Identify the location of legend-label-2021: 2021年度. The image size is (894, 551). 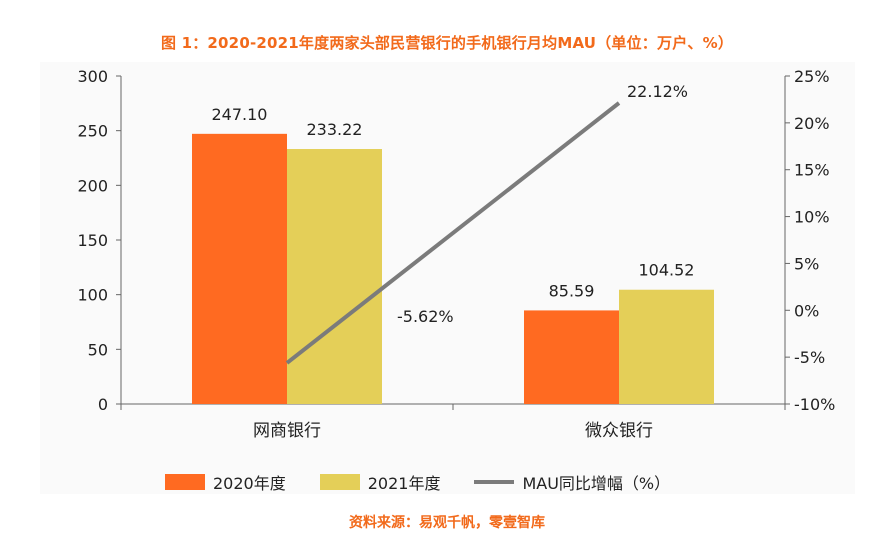
(404, 483).